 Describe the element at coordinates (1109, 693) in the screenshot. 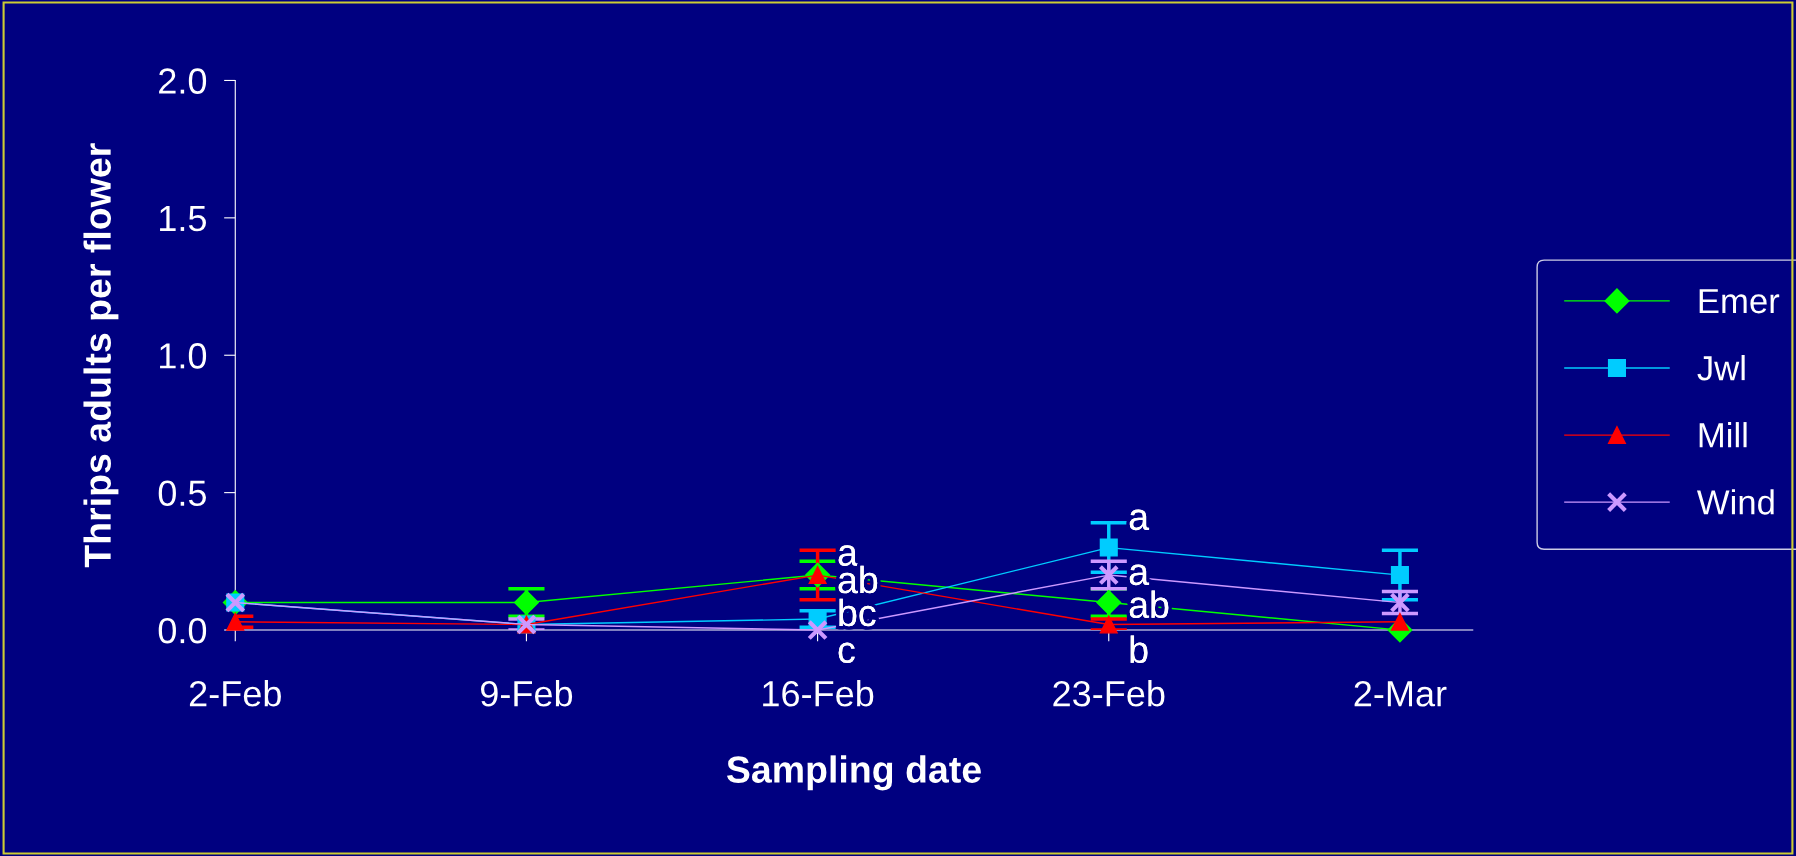

I see `x-tick-label: 23-Feb` at that location.